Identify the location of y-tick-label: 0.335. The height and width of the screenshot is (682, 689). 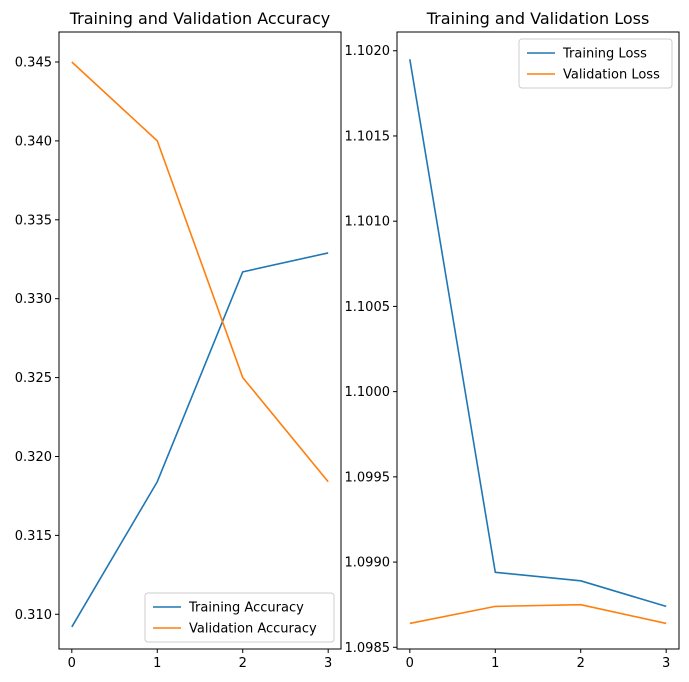
(33, 220).